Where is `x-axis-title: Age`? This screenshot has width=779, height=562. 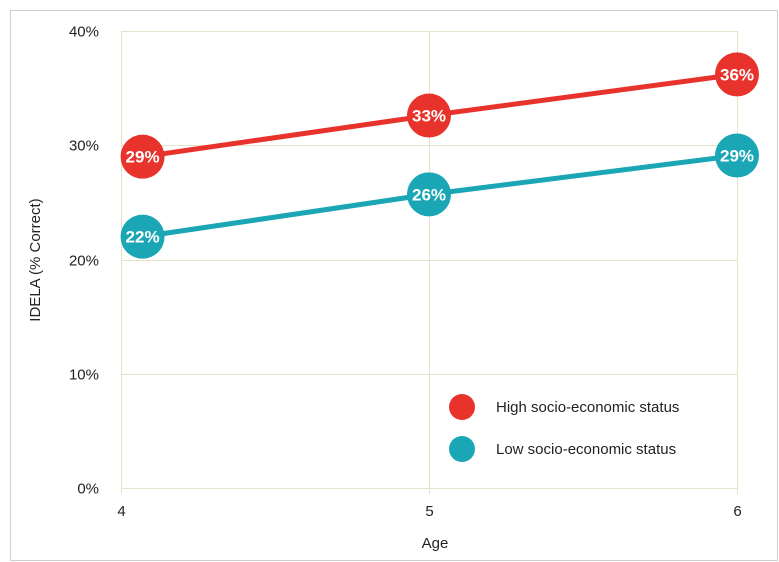 x-axis-title: Age is located at coordinates (435, 543).